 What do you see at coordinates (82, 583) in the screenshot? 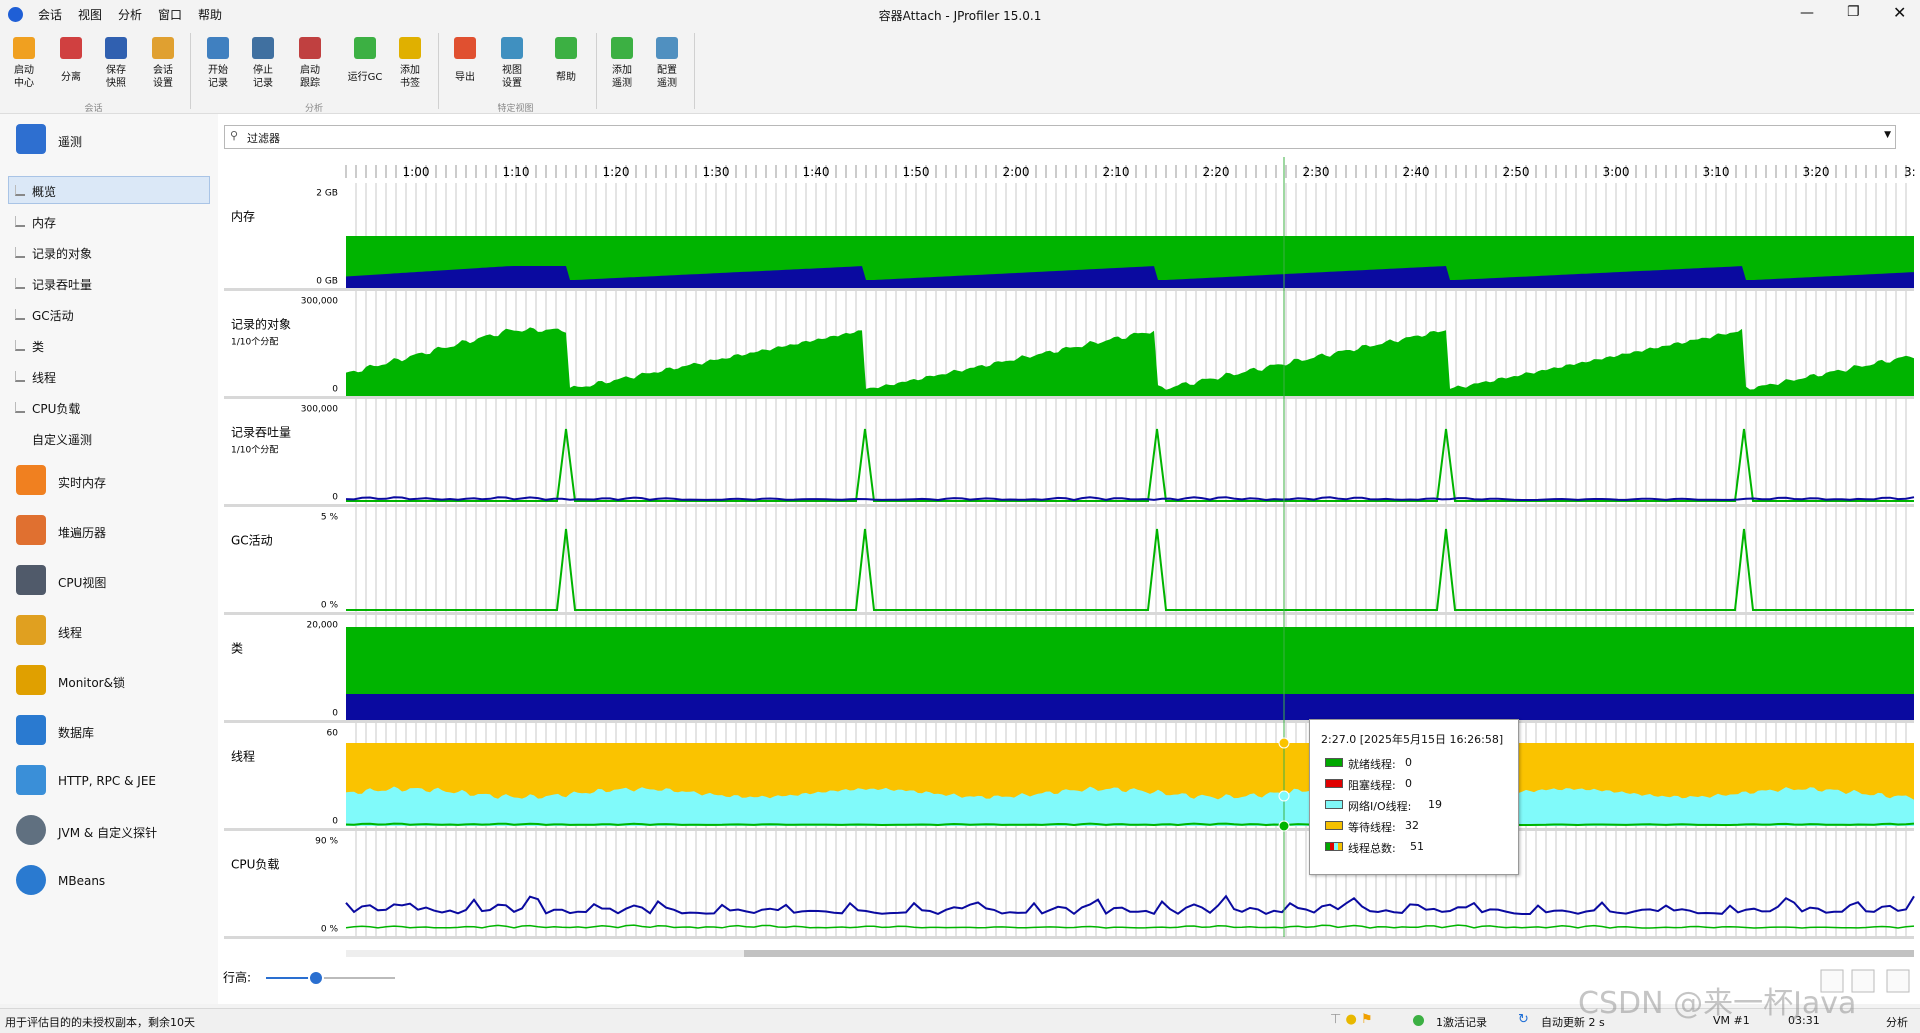
I see `sidebar-section: CPU视图` at bounding box center [82, 583].